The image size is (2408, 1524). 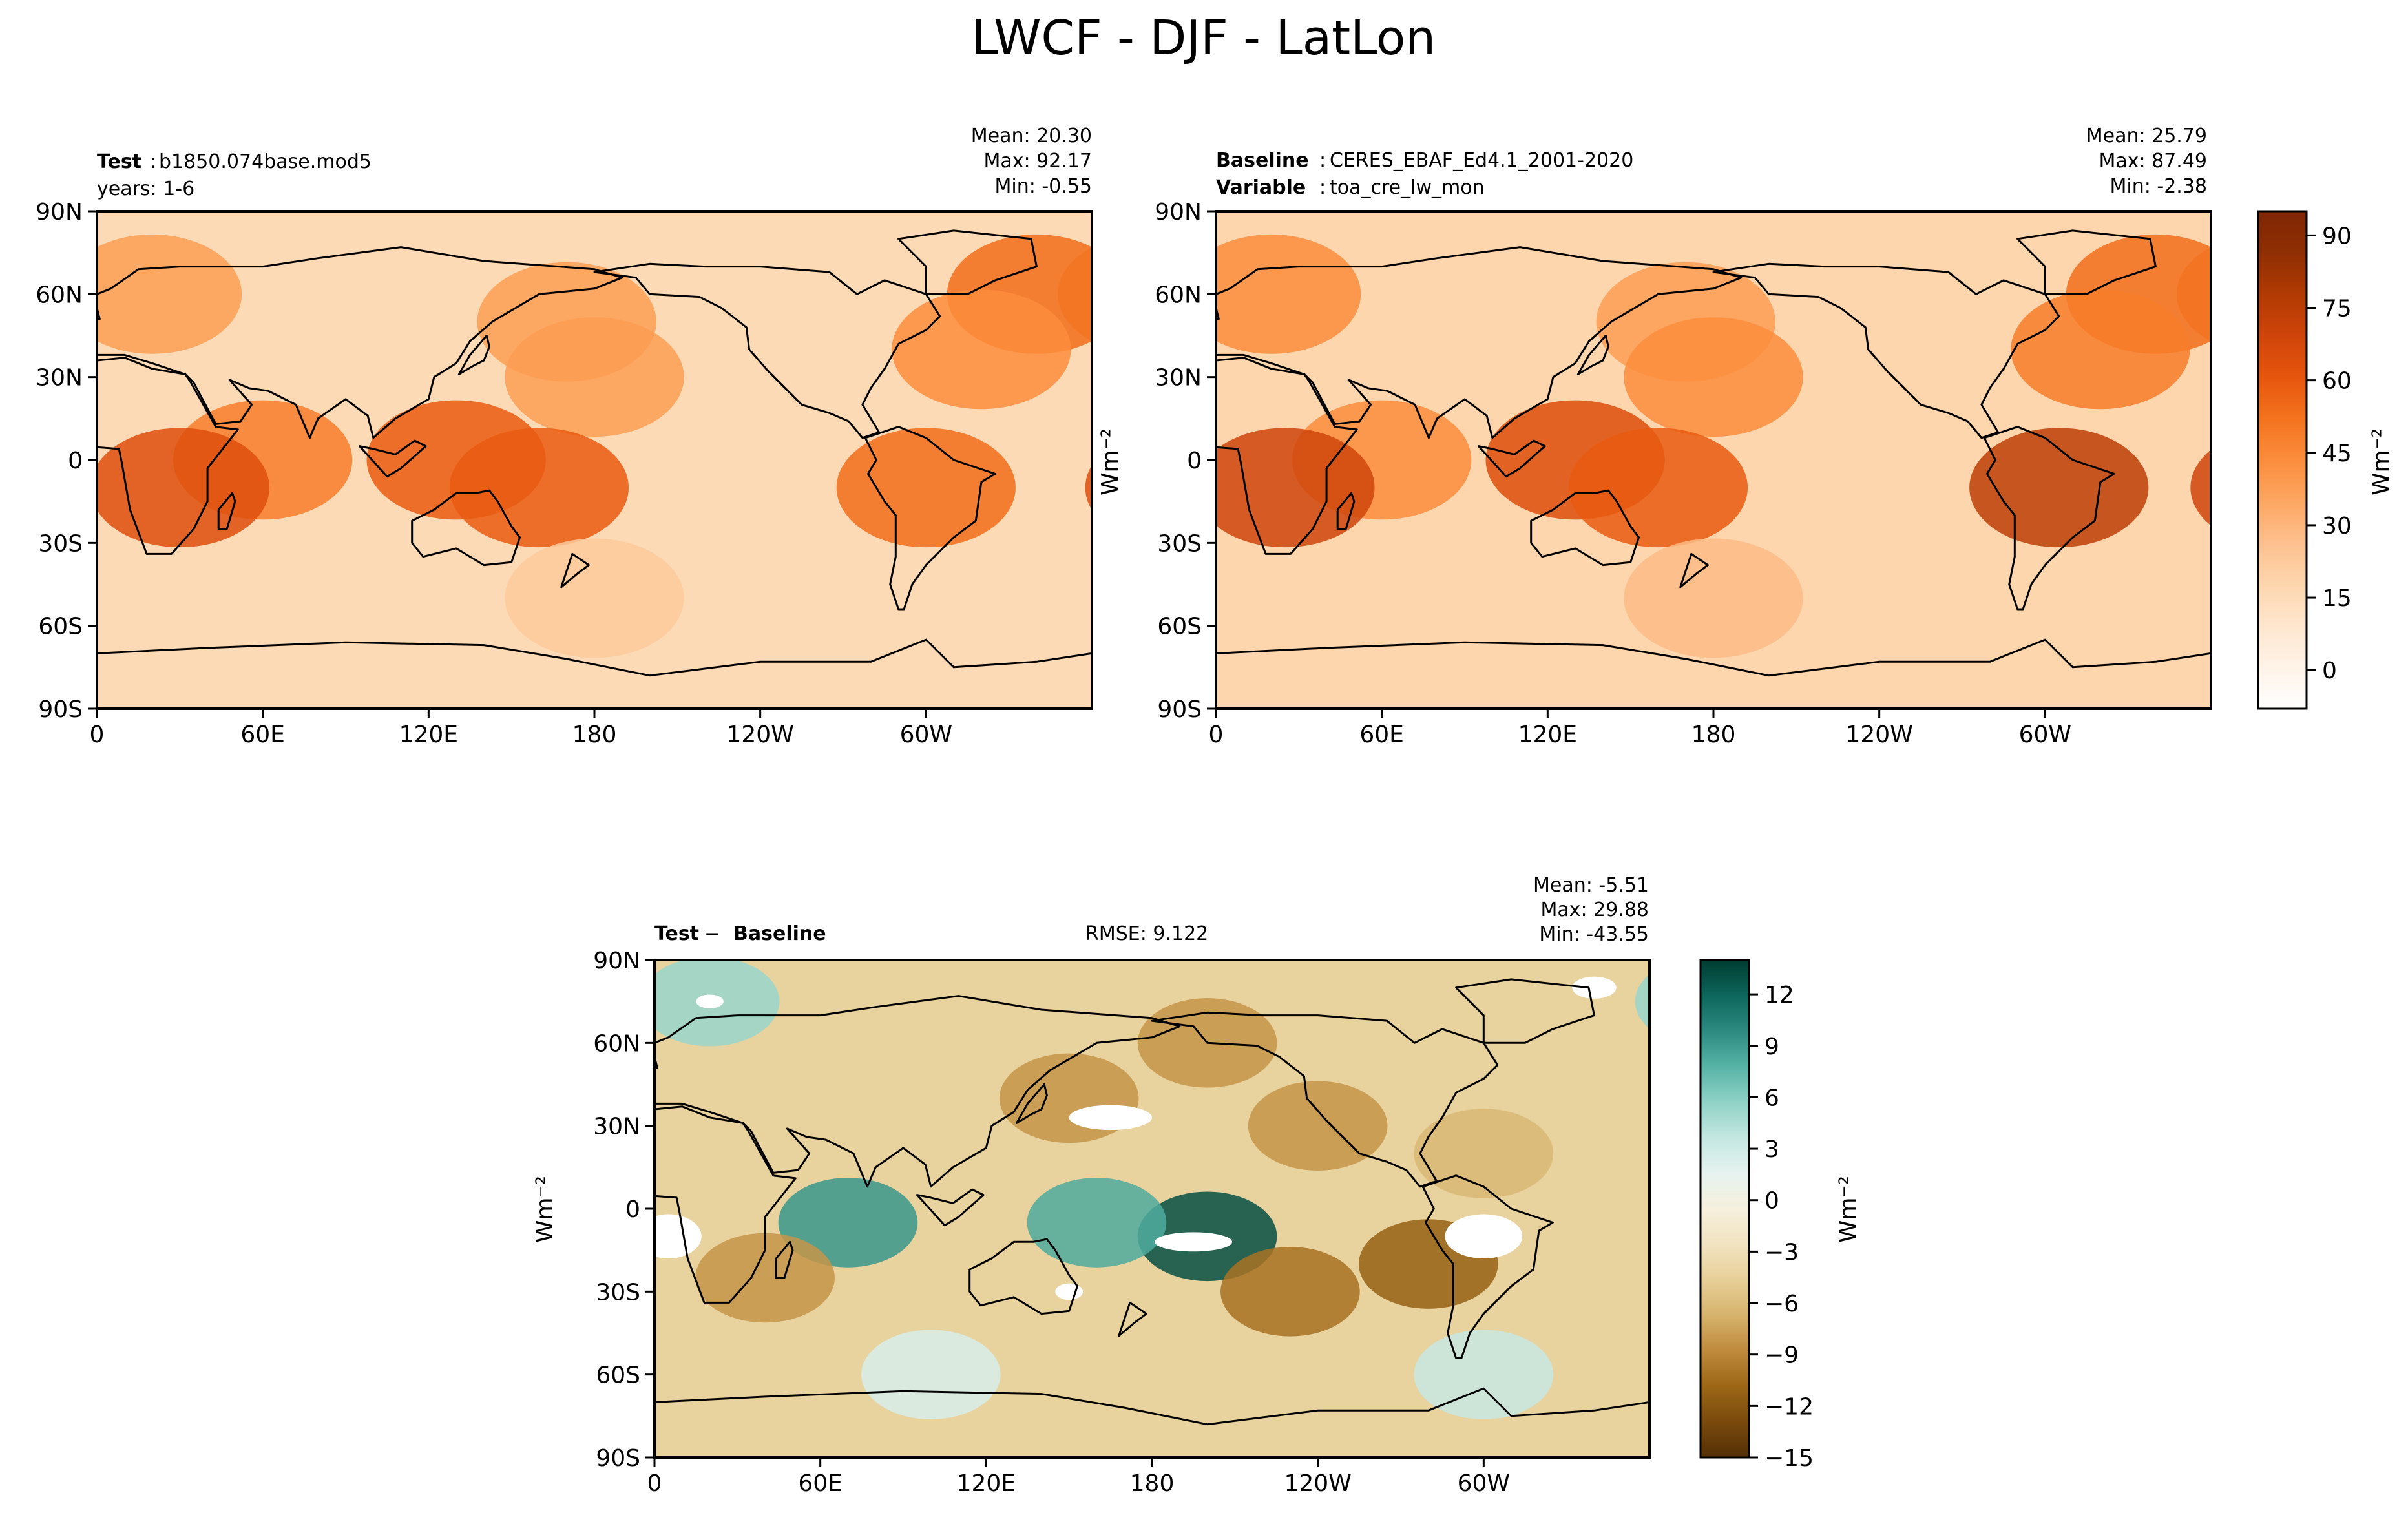 I want to click on baseline-label: Baseline, so click(x=1262, y=160).